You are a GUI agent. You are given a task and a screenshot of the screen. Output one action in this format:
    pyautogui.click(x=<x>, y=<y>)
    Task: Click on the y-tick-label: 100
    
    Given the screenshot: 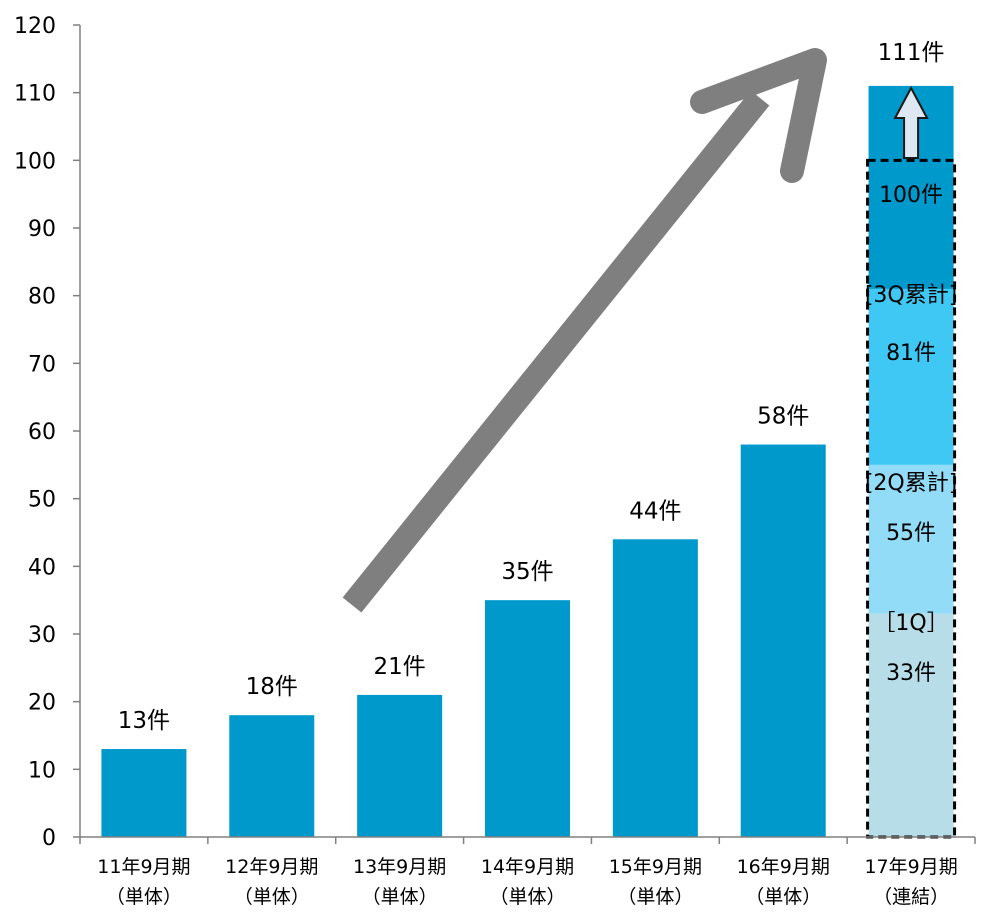 What is the action you would take?
    pyautogui.click(x=35, y=161)
    